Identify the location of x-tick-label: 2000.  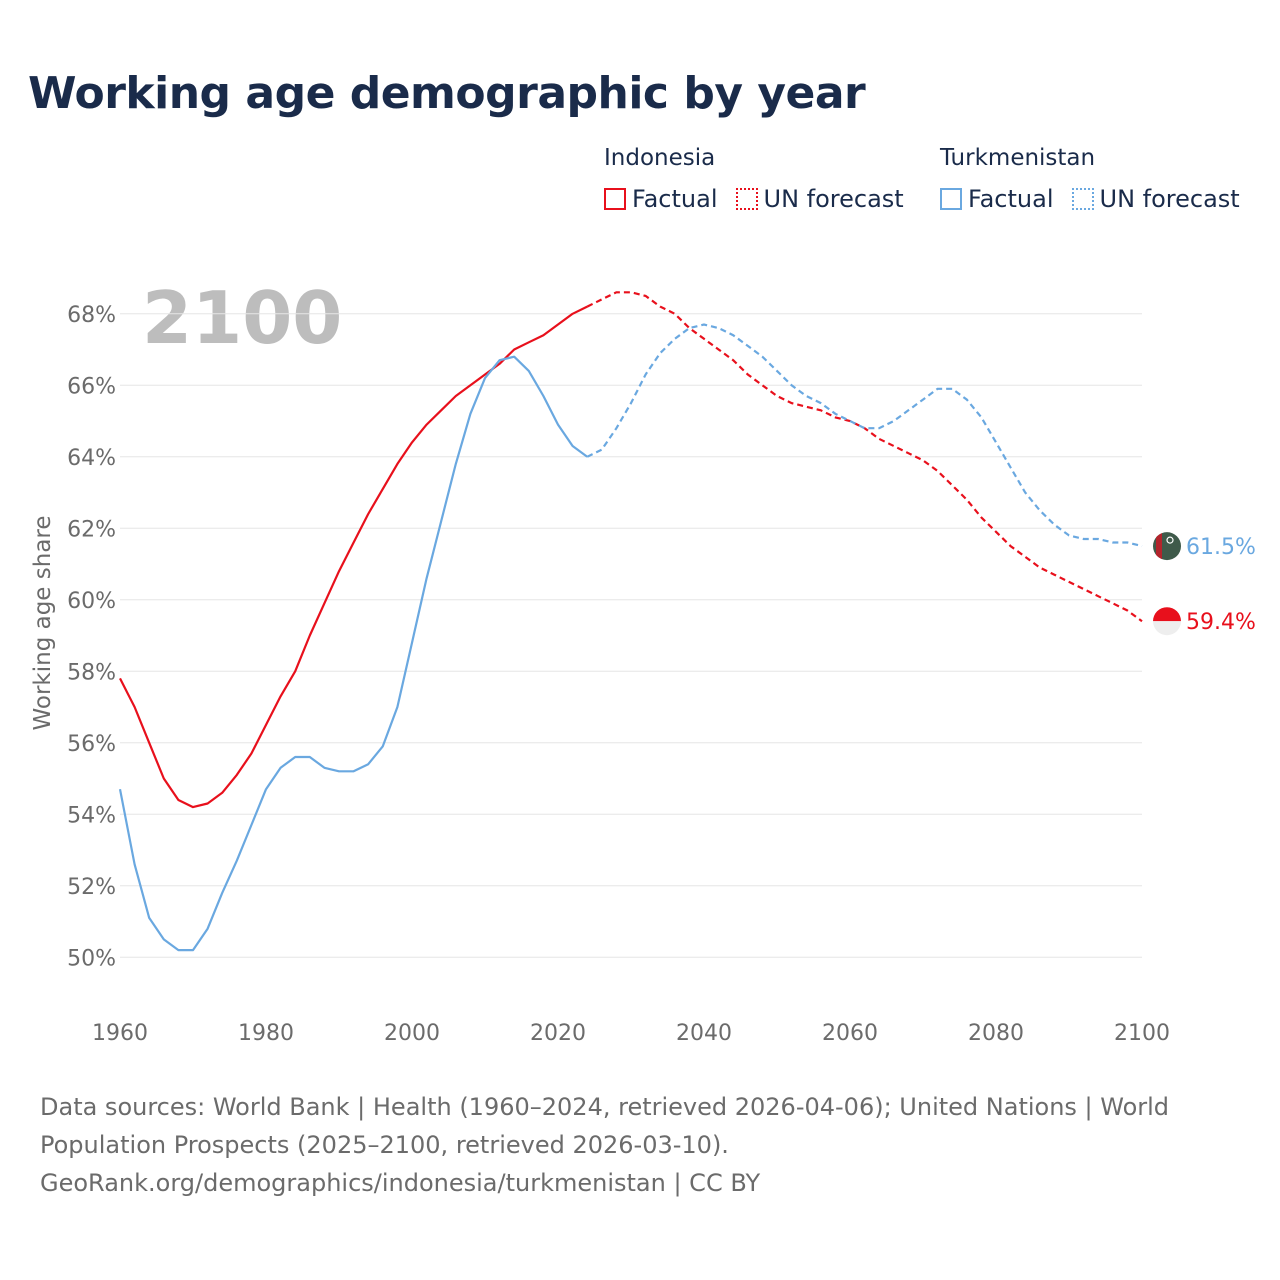
(412, 1033).